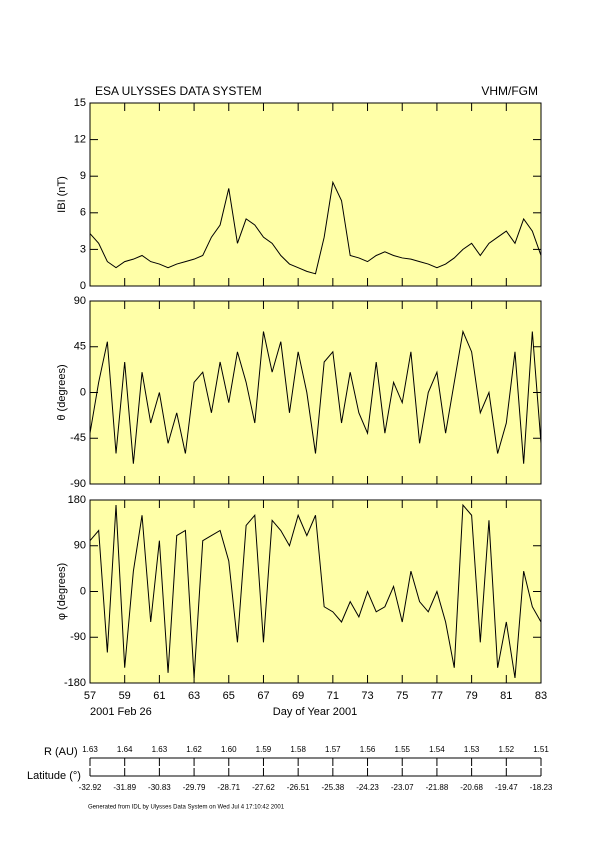  Describe the element at coordinates (121, 712) in the screenshot. I see `date-annotation: 2001 Feb 26` at that location.